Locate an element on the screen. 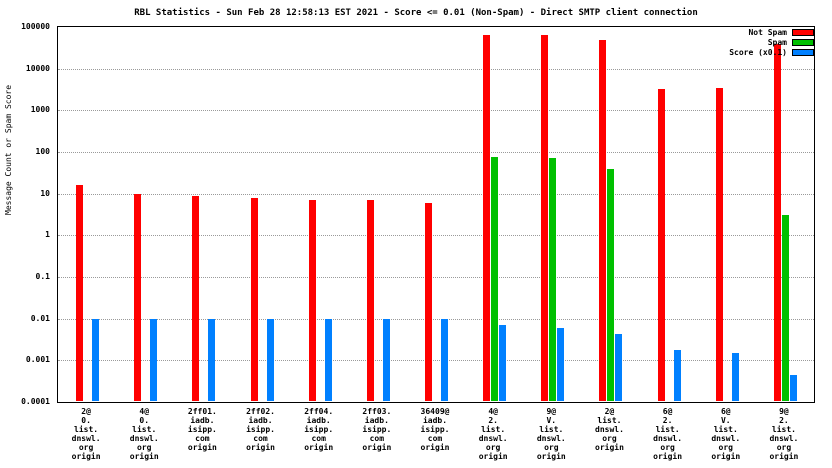 The height and width of the screenshot is (468, 832). x-category-label: 4@ 0. list. dnswl. org origin is located at coordinates (144, 434).